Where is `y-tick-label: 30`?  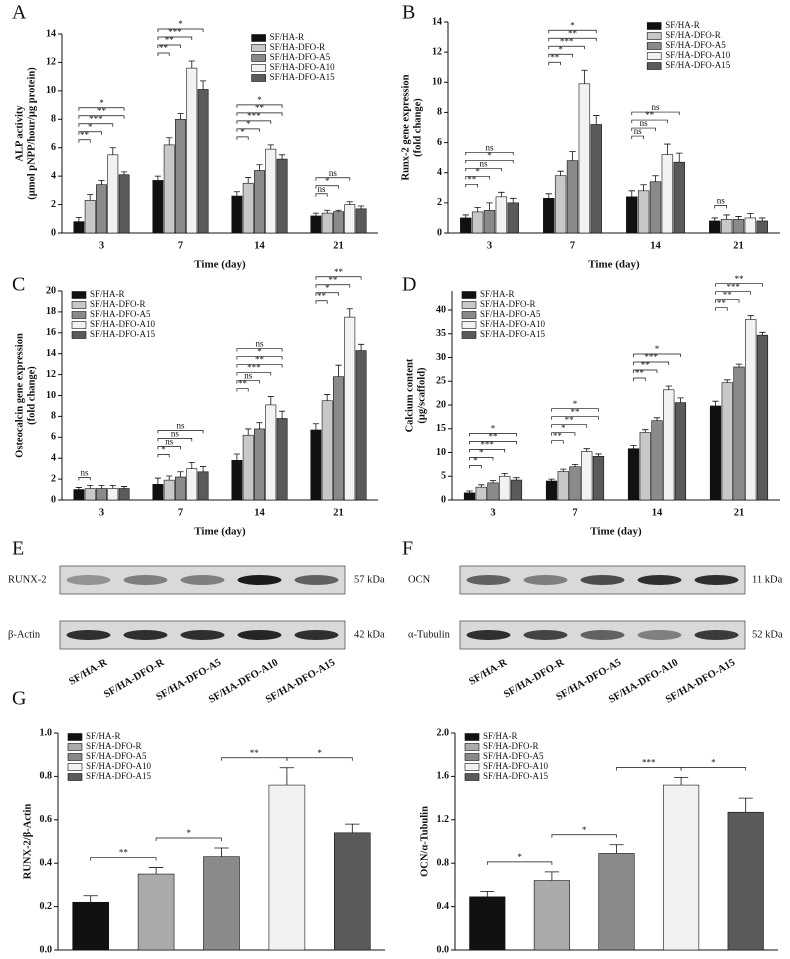 y-tick-label: 30 is located at coordinates (441, 357).